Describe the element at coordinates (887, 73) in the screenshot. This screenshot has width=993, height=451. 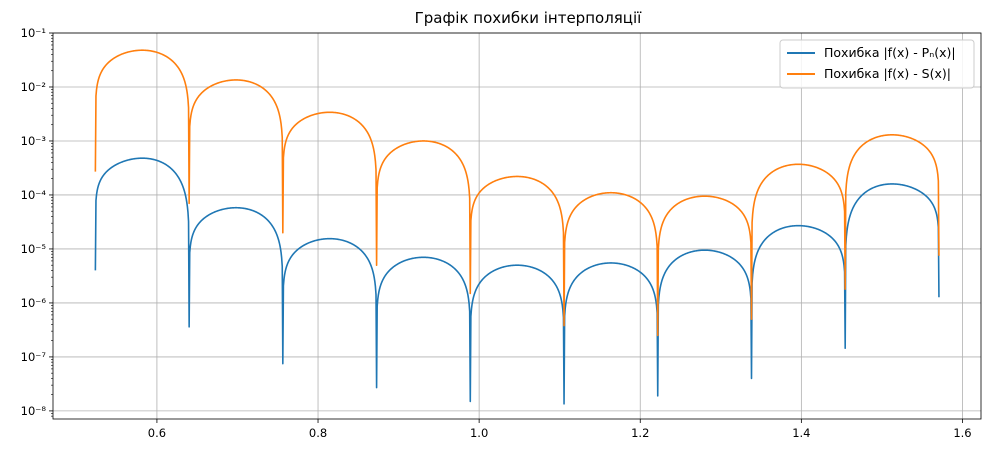
I see `legend-label-spline: Похибка |f(x) - S(x)|` at that location.